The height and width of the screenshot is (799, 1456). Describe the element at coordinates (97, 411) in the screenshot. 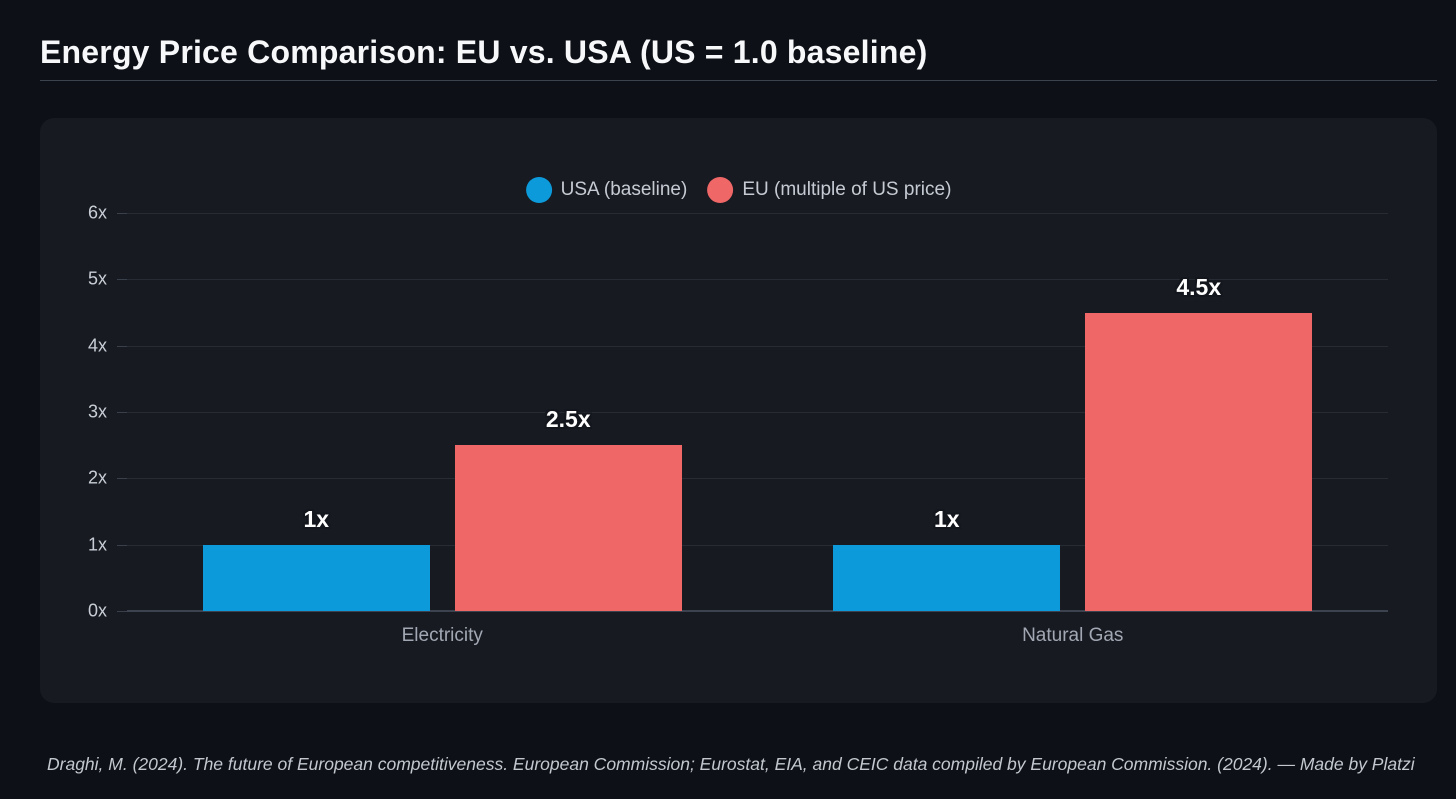

I see `y-axis-tick-label: 3x` at that location.